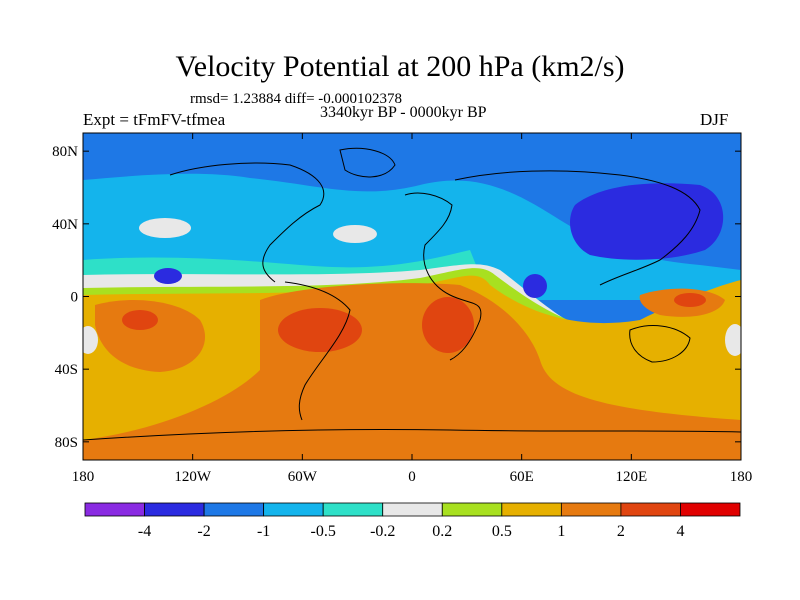  I want to click on y-tick-label: 40S, so click(66, 370).